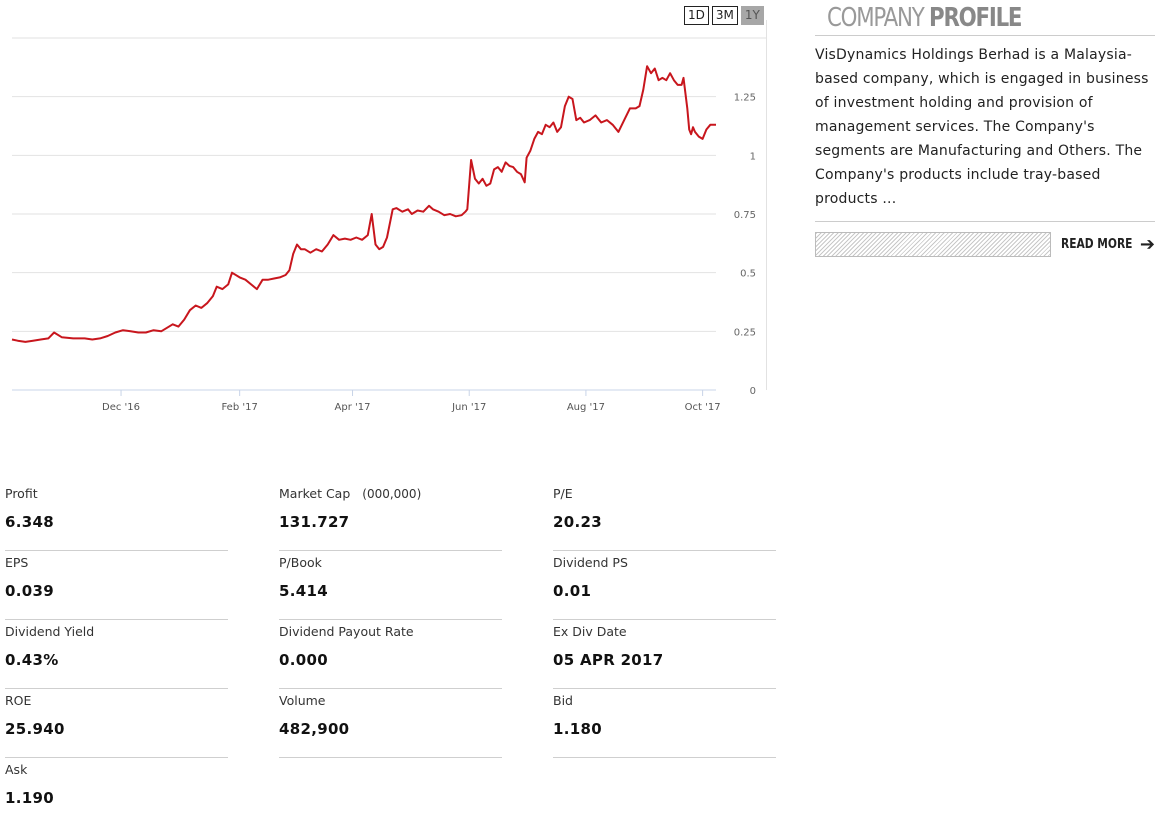 Image resolution: width=1161 pixels, height=827 pixels. What do you see at coordinates (664, 516) in the screenshot?
I see `metric-pe: P/E 20.23` at bounding box center [664, 516].